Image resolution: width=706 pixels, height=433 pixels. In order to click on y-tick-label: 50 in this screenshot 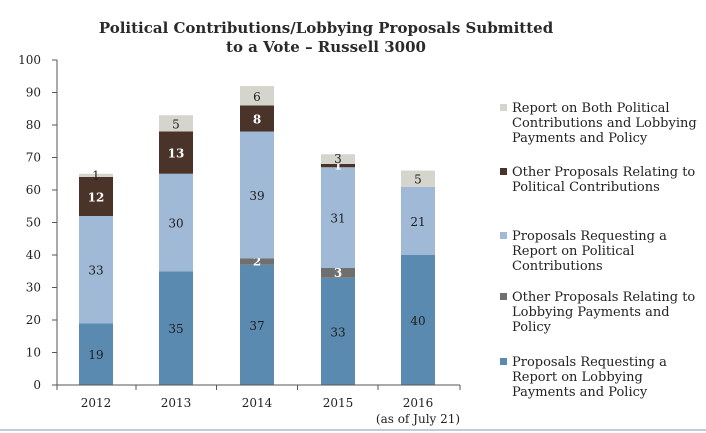, I will do `click(33, 223)`.